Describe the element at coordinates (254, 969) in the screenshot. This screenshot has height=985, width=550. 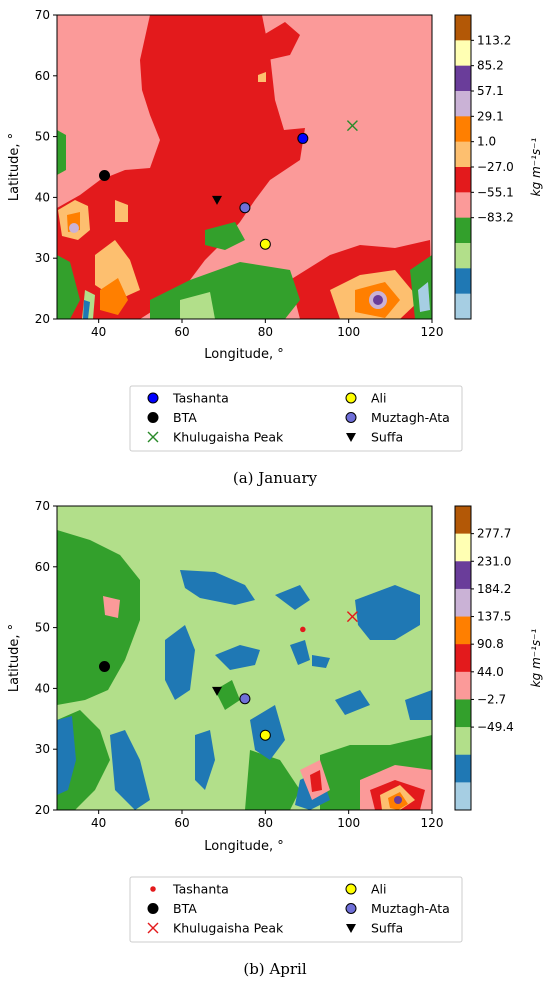
I see `caption-b-tag: (b)` at that location.